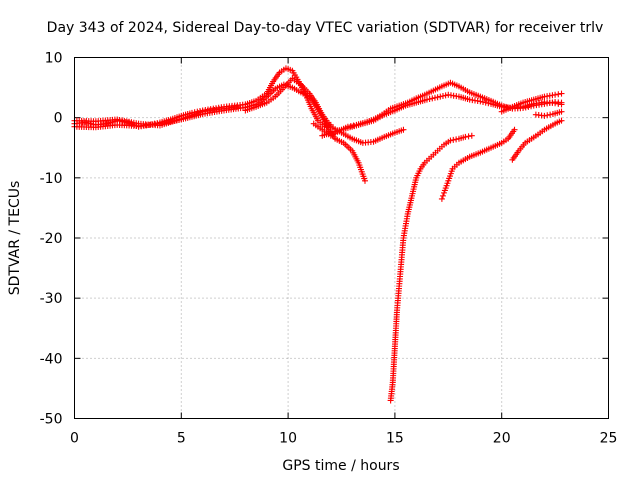 This screenshot has width=640, height=480. Describe the element at coordinates (15, 238) in the screenshot. I see `y-axis-label: SDTVAR / TECUs` at that location.